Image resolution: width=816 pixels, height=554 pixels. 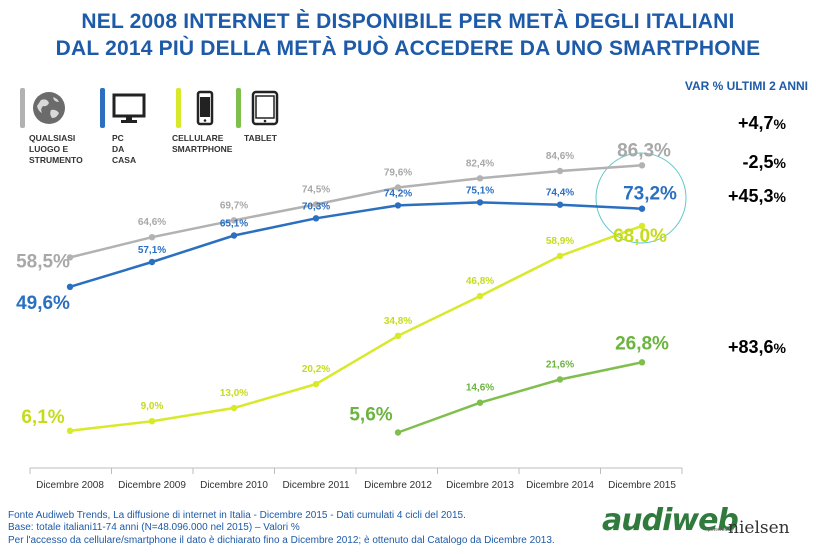 I want to click on data-label: 46,8%, so click(x=480, y=281).